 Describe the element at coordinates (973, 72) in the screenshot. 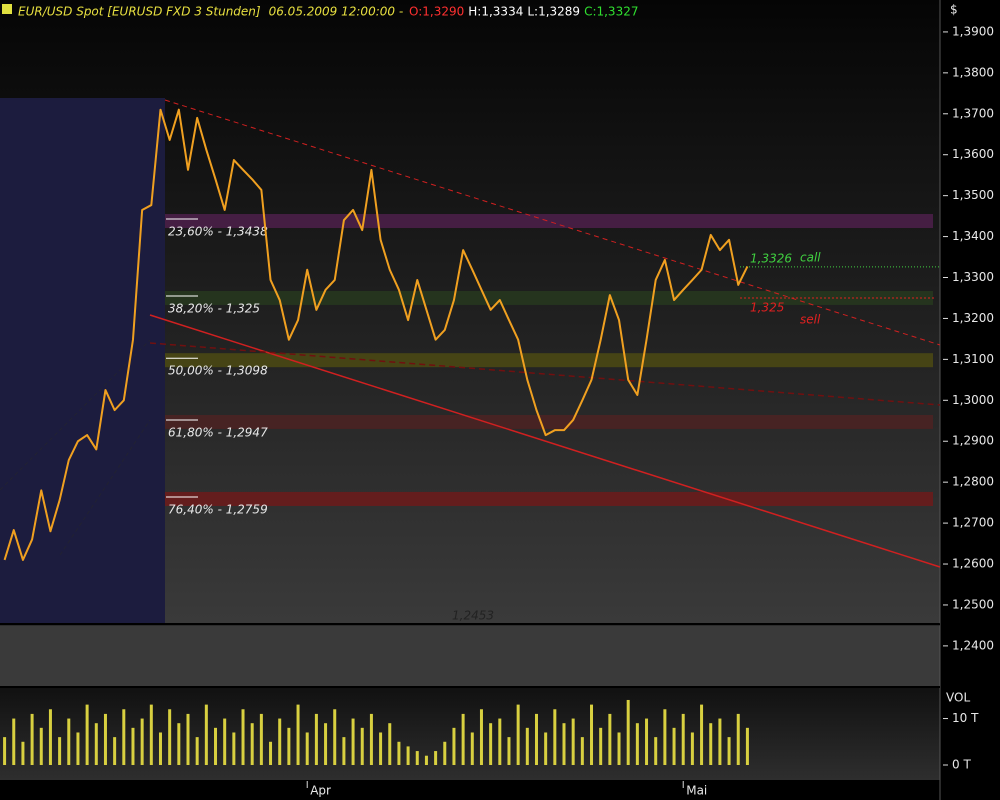

I see `y-tick-label: 1,3800` at that location.